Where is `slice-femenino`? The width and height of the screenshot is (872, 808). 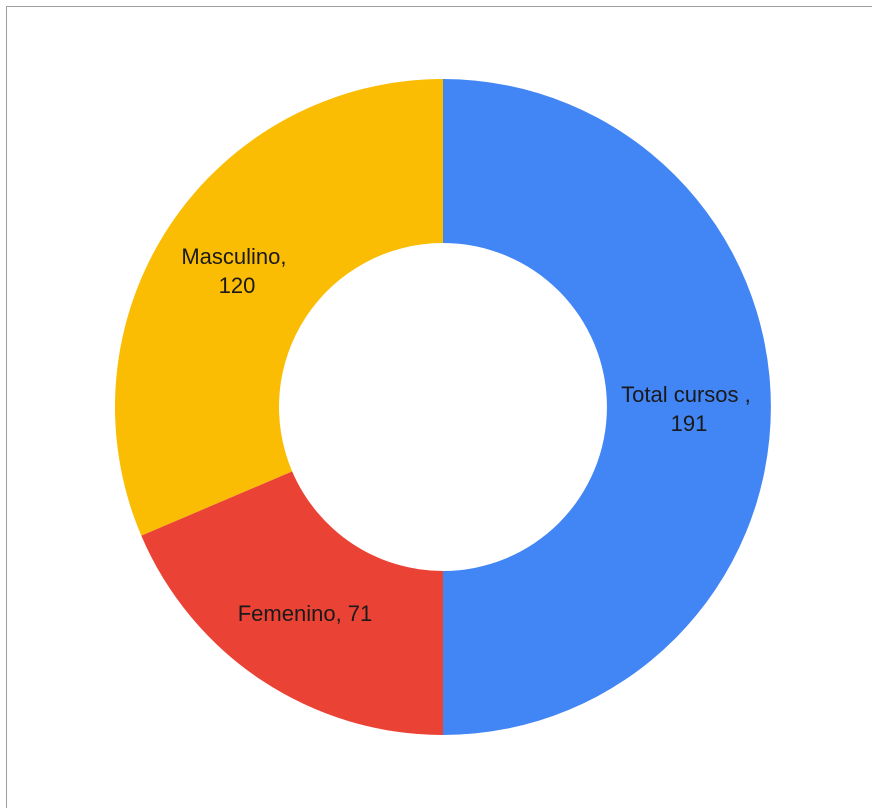
slice-femenino is located at coordinates (292, 603).